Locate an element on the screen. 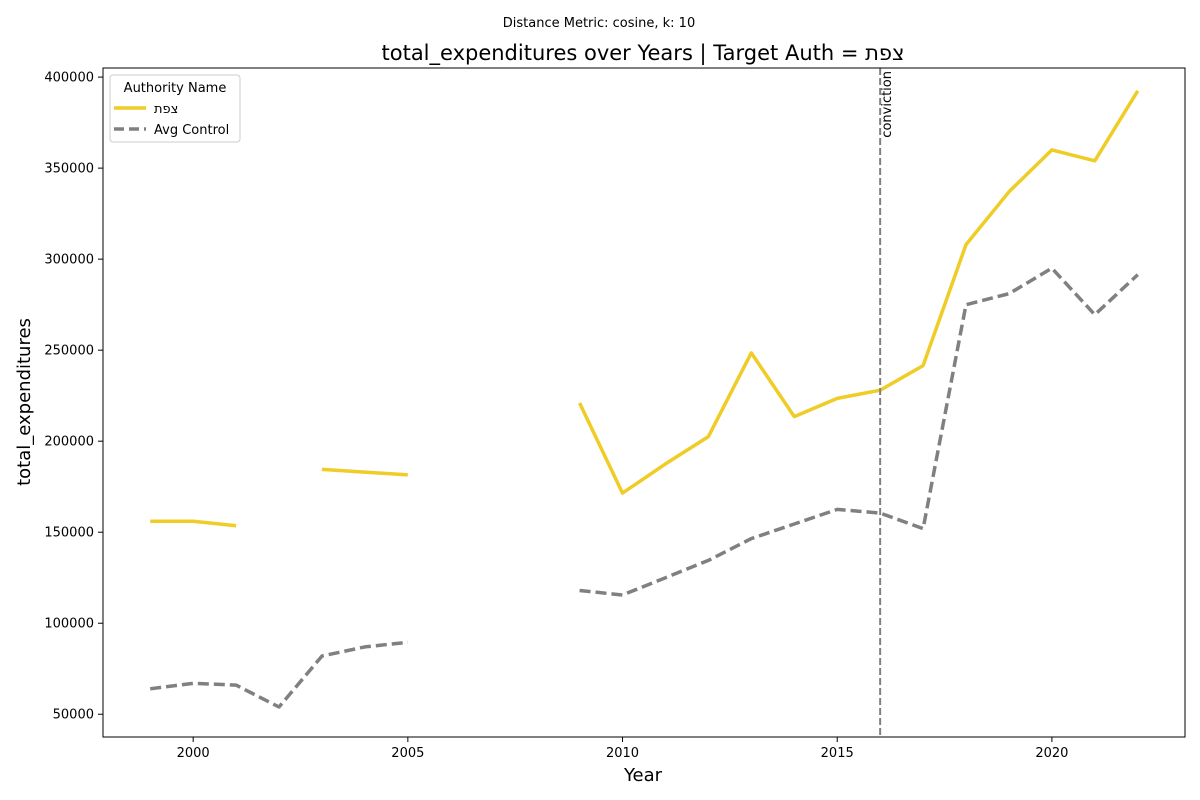 The width and height of the screenshot is (1200, 800). x-tick-label: 2015 is located at coordinates (837, 753).